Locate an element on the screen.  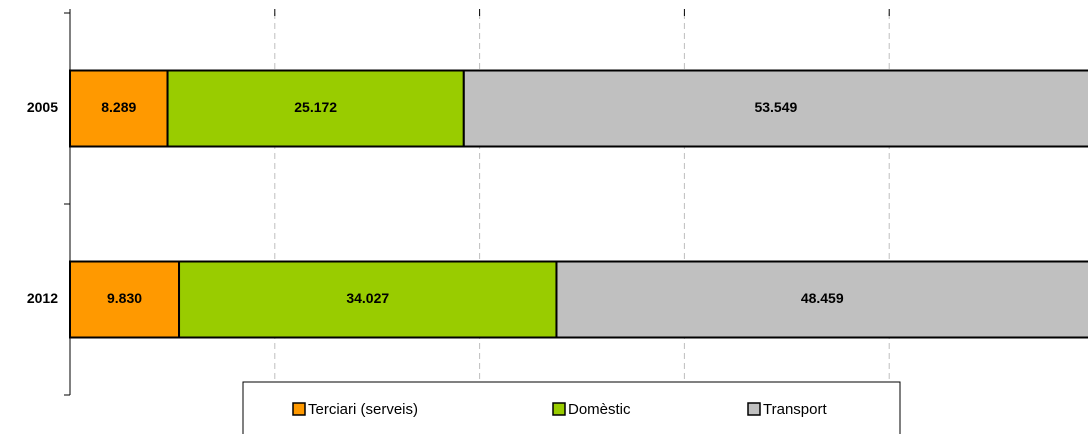
data-label: 48.459 is located at coordinates (822, 298).